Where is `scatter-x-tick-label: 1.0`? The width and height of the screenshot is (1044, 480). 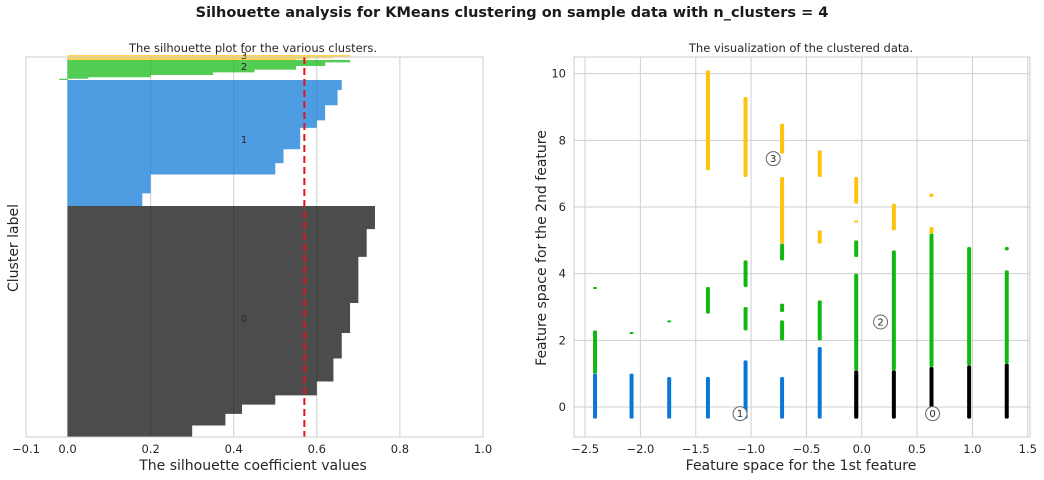 scatter-x-tick-label: 1.0 is located at coordinates (972, 449).